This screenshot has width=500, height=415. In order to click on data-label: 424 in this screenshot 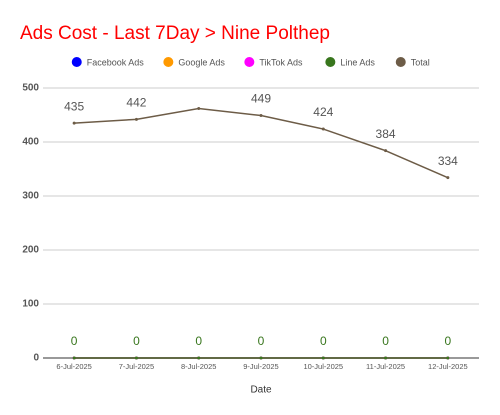, I will do `click(323, 112)`.